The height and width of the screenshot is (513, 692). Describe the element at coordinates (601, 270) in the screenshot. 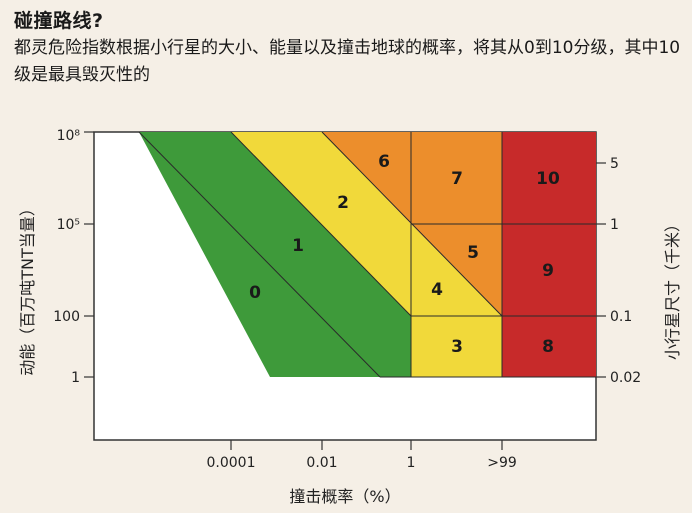

I see `right-y-ticks` at that location.